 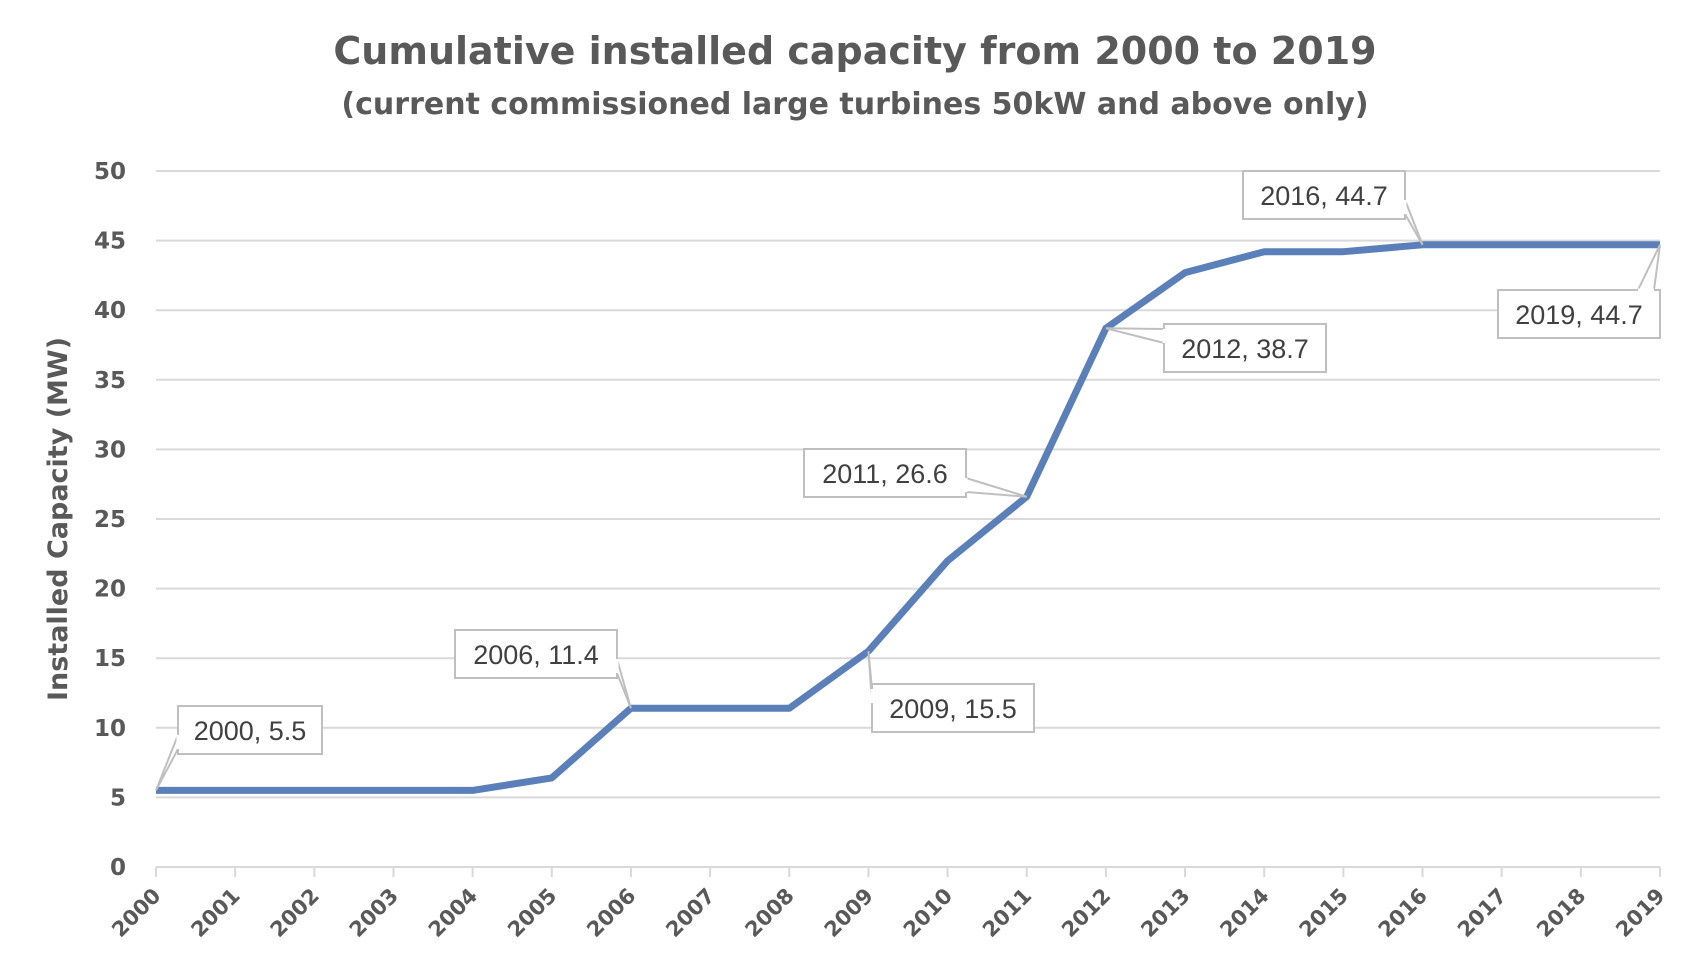 I want to click on y-tick-label: 45, so click(x=110, y=242).